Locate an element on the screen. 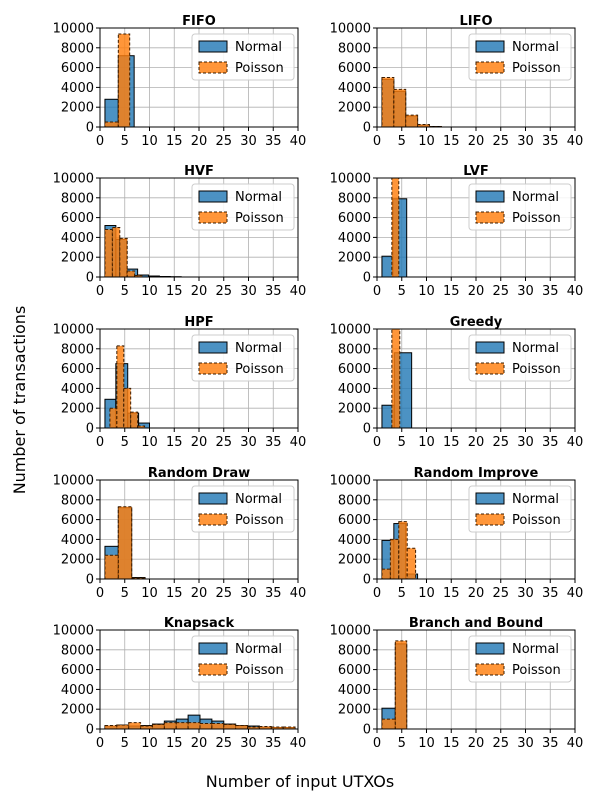  panel-title: Greedy is located at coordinates (476, 322).